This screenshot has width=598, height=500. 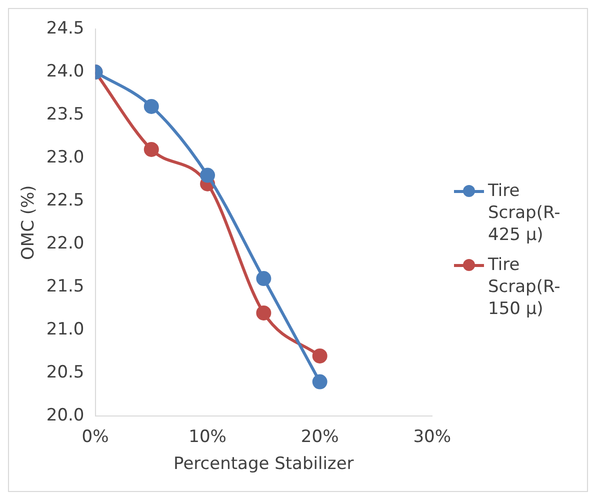 What do you see at coordinates (65, 286) in the screenshot?
I see `y-tick-label: 21.5` at bounding box center [65, 286].